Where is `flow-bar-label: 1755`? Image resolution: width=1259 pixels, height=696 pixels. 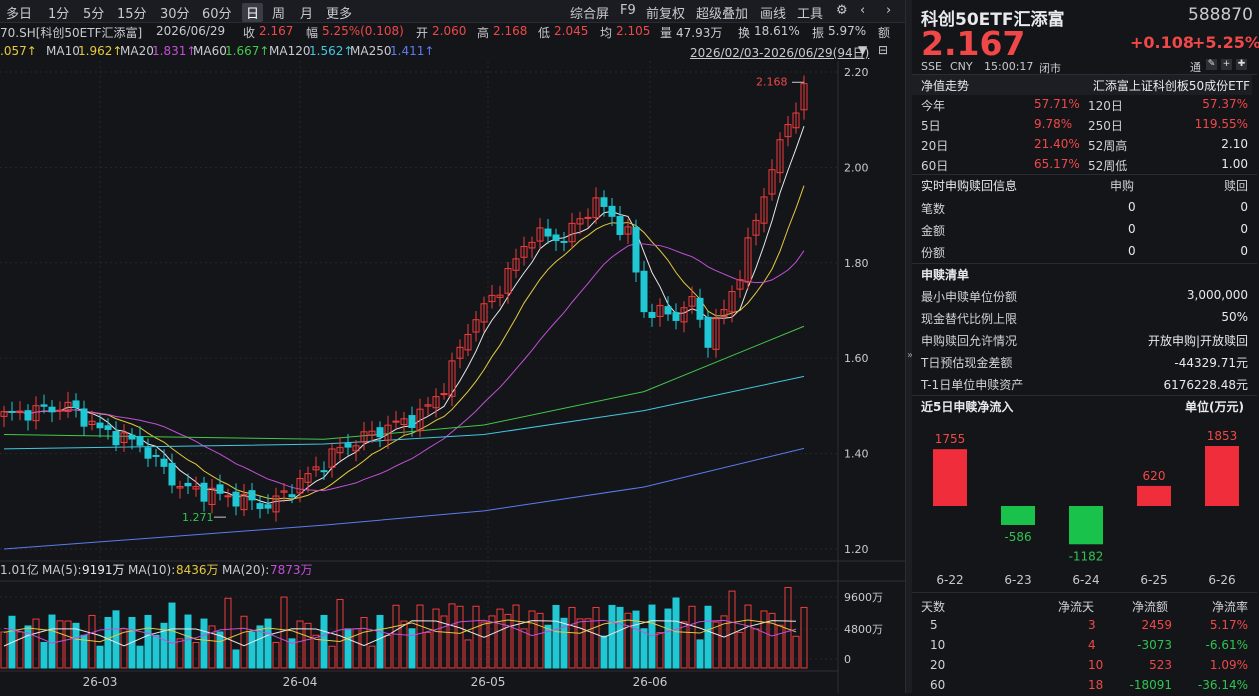
flow-bar-label: 1755 is located at coordinates (950, 439).